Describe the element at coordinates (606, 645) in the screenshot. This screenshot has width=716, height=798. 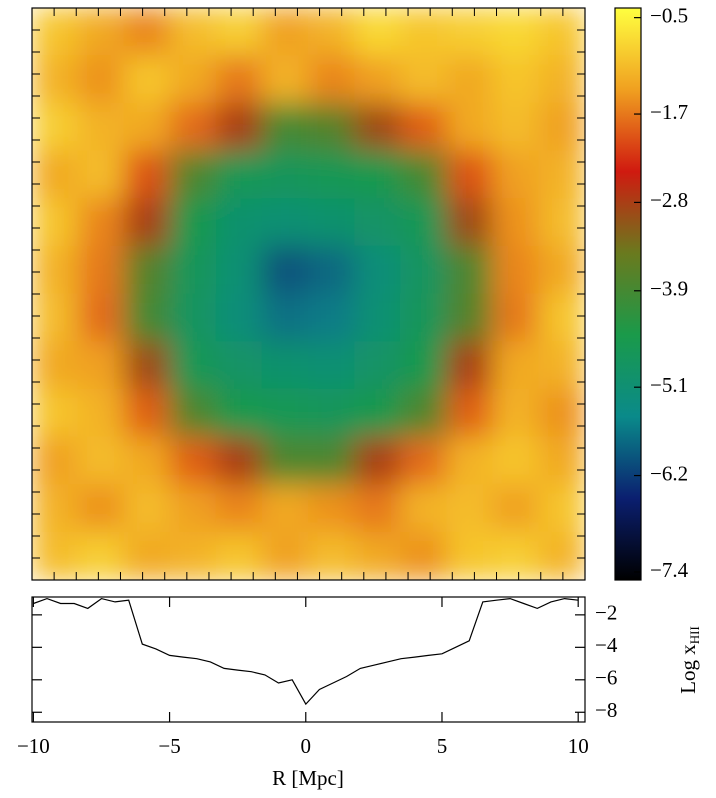
I see `y-tick-label: −4` at that location.